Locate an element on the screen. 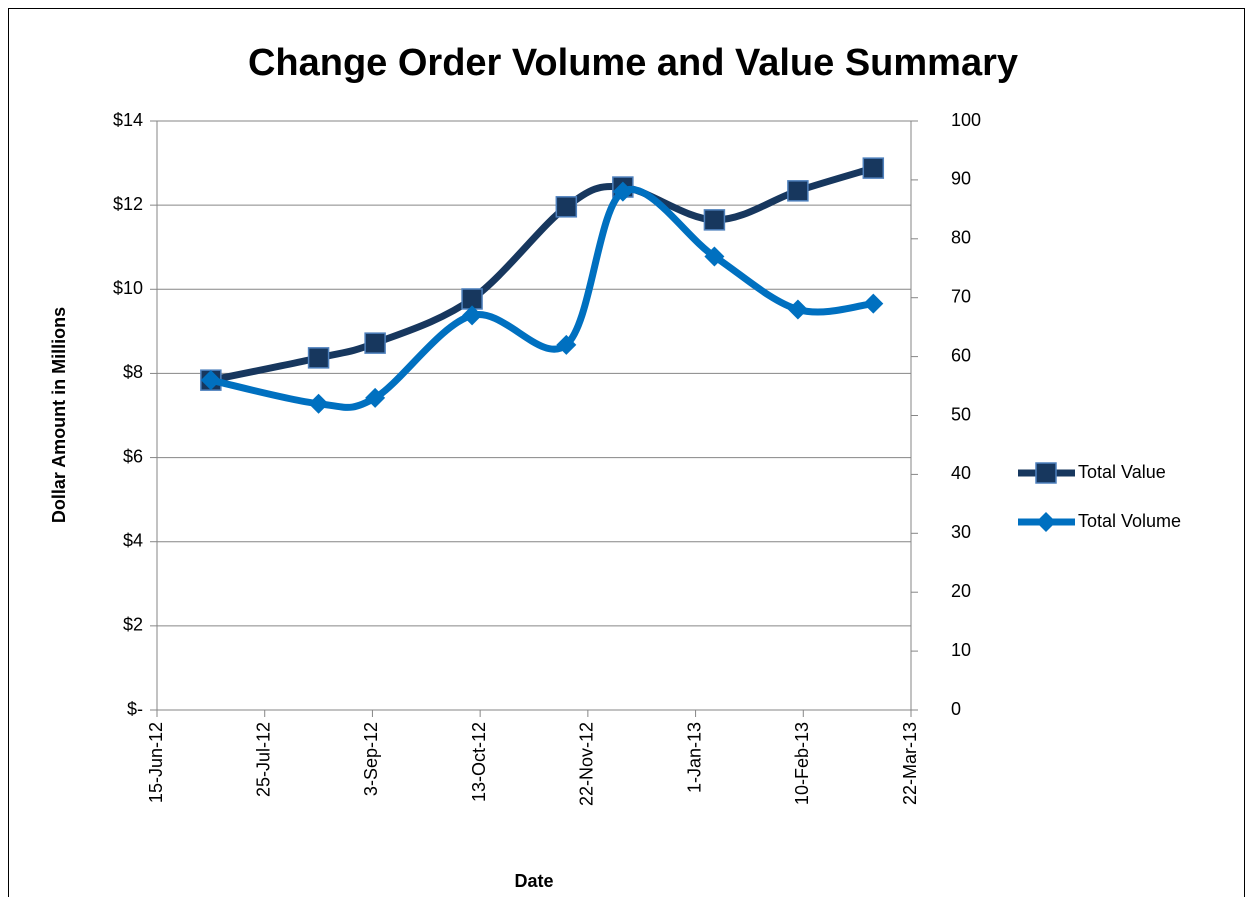 The width and height of the screenshot is (1246, 897). x-tick-label: 13-Oct-12 is located at coordinates (479, 762).